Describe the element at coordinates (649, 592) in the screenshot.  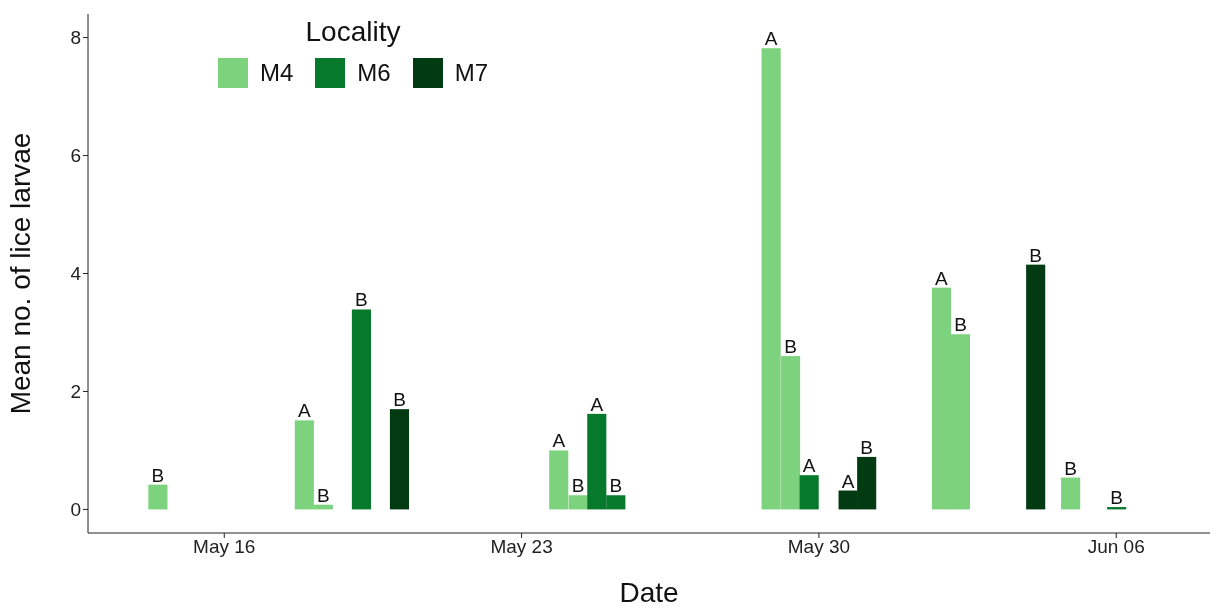
I see `x-axis-title: Date` at that location.